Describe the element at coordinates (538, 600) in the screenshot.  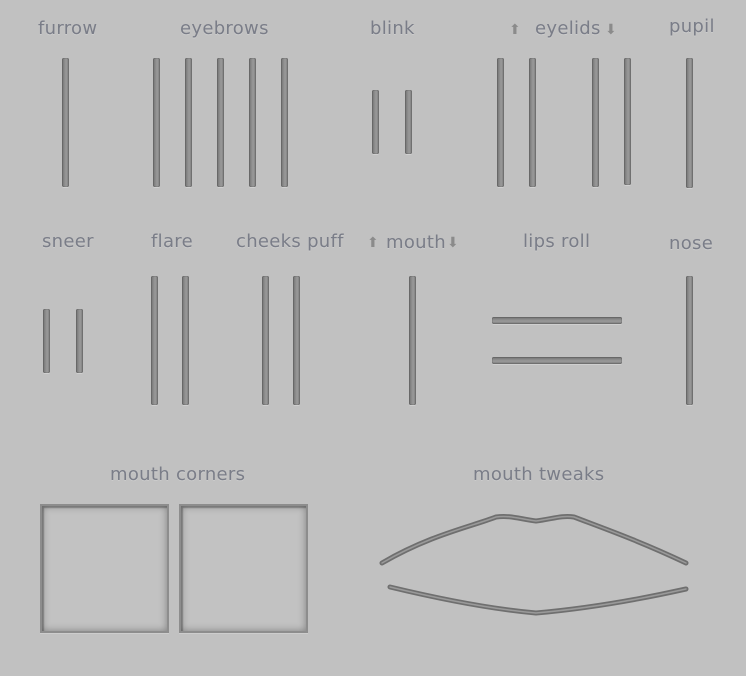
I see `lower-lip-curve` at that location.